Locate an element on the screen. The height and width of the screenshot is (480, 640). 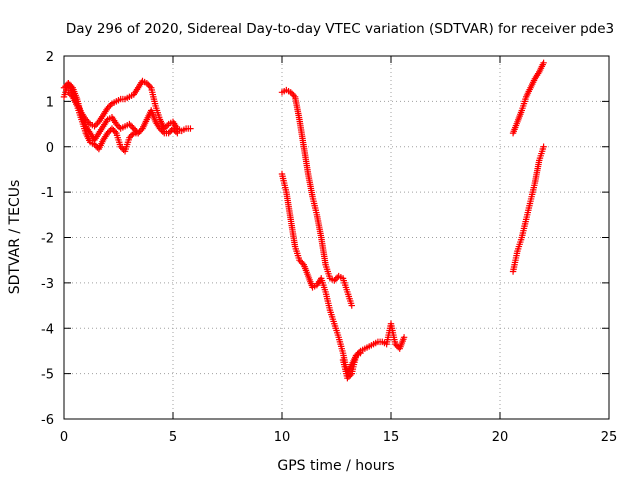
x-tick-label: 5 is located at coordinates (173, 437).